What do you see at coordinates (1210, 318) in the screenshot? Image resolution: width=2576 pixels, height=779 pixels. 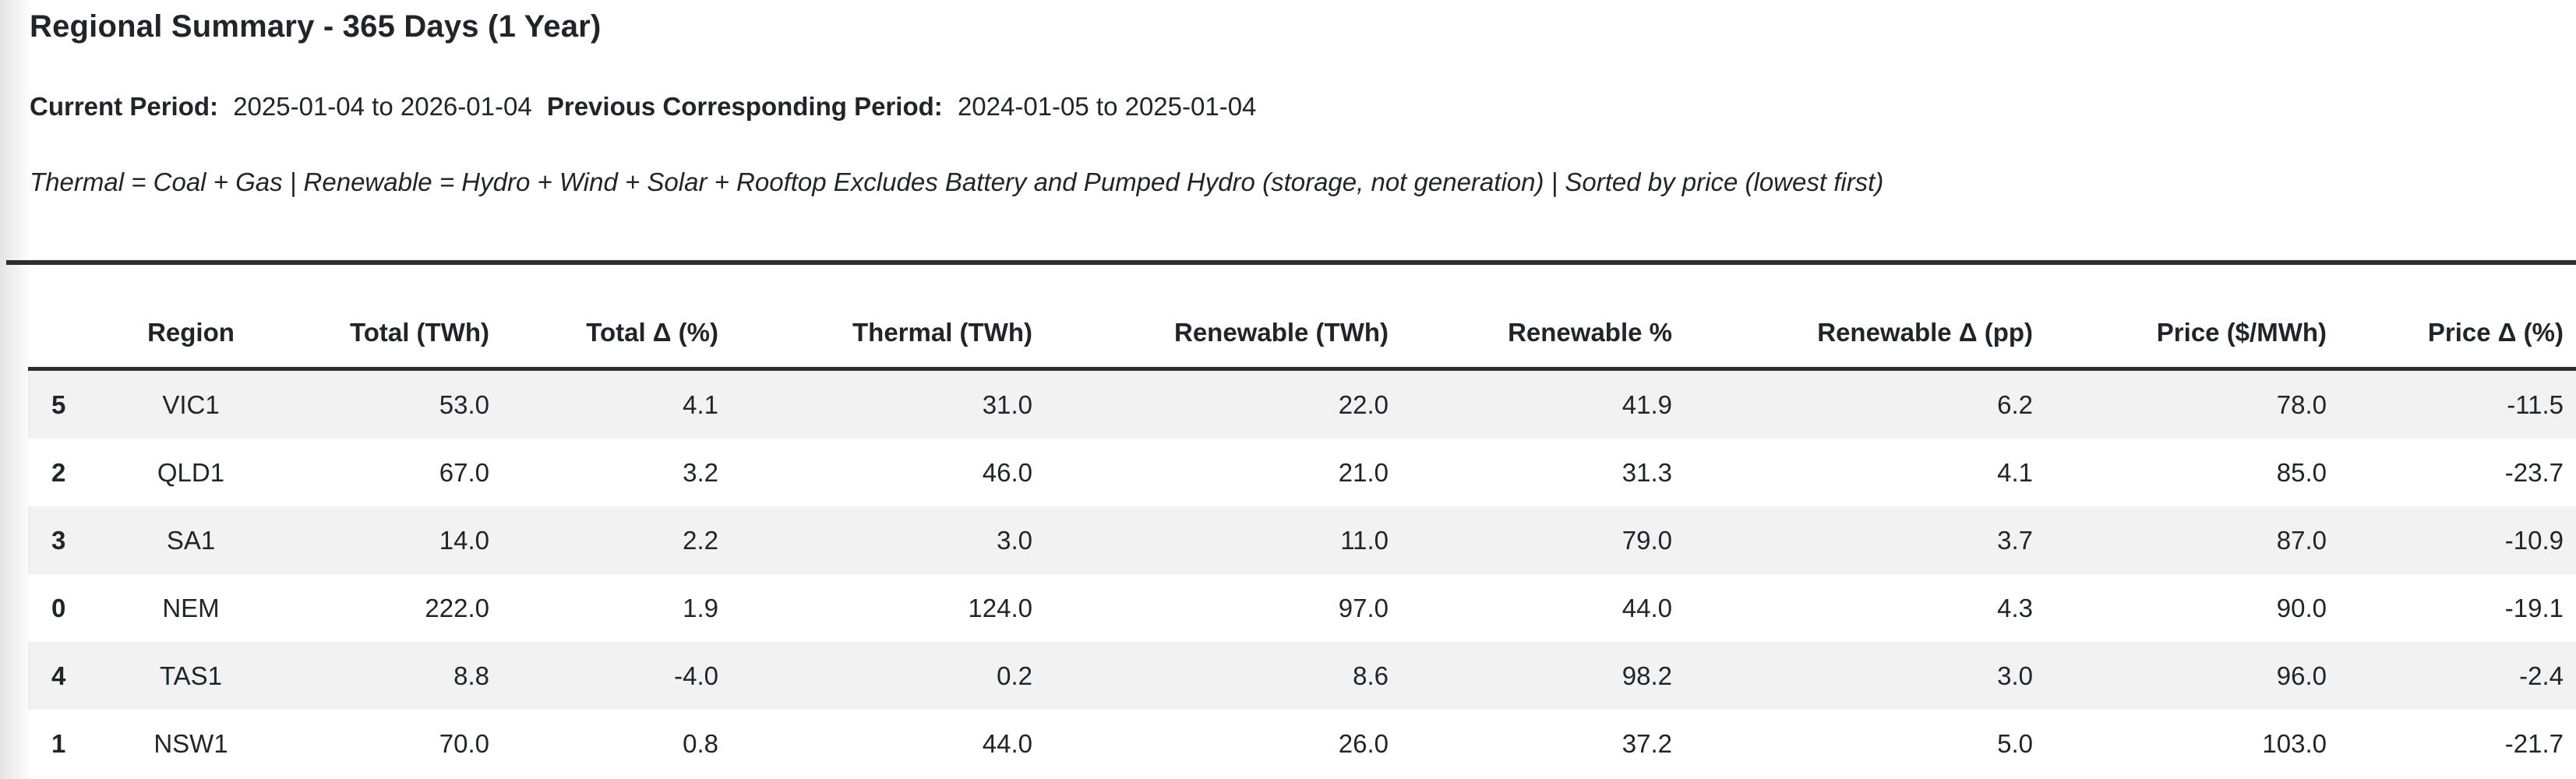 I see `column-header-renewable-twh: Renewable (TWh)` at bounding box center [1210, 318].